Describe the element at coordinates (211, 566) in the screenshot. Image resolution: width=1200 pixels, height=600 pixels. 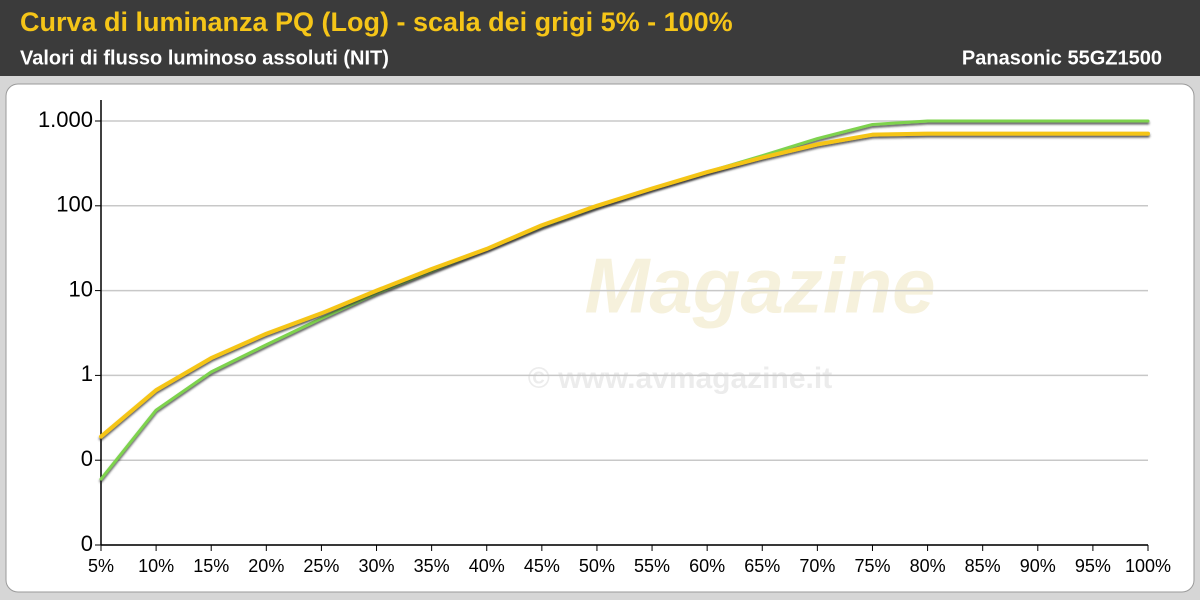
I see `x-tick-label: 15%` at that location.